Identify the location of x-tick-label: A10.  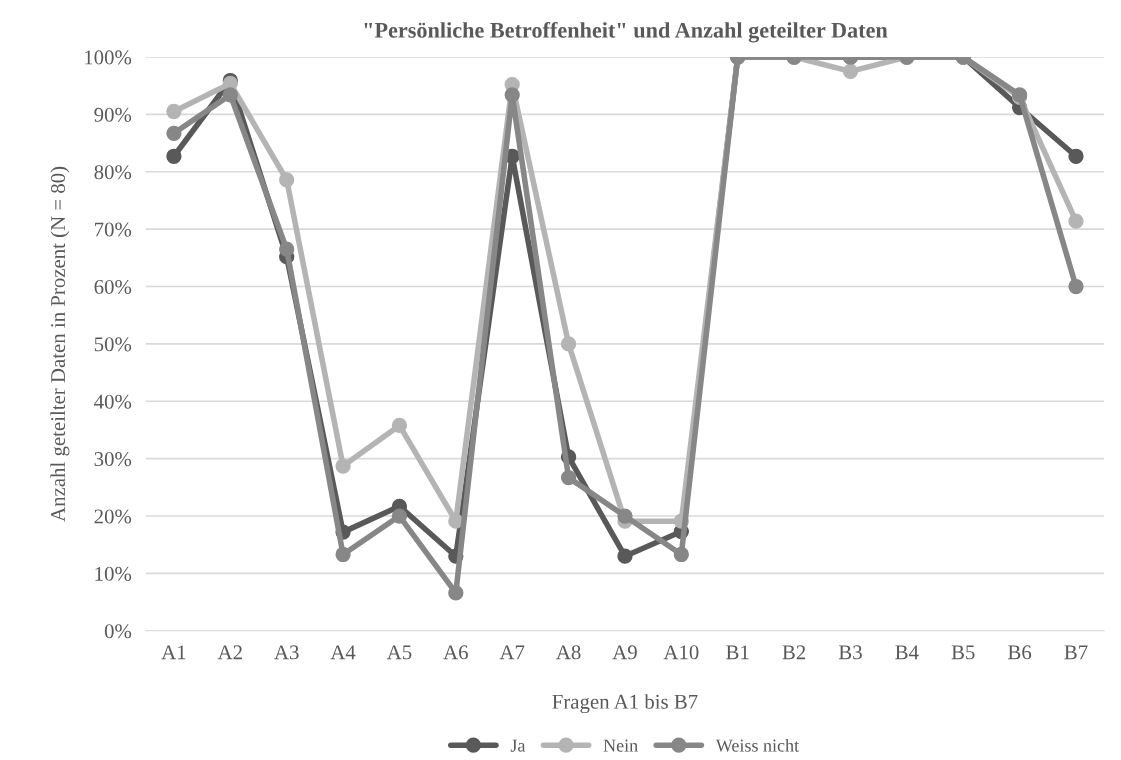
(681, 652).